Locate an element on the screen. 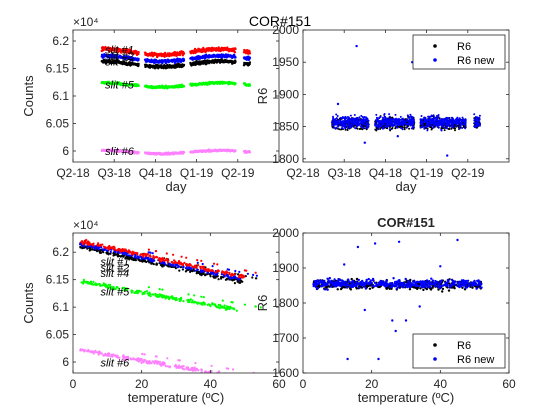 The height and width of the screenshot is (420, 560). legend-label: R6 new is located at coordinates (475, 61).